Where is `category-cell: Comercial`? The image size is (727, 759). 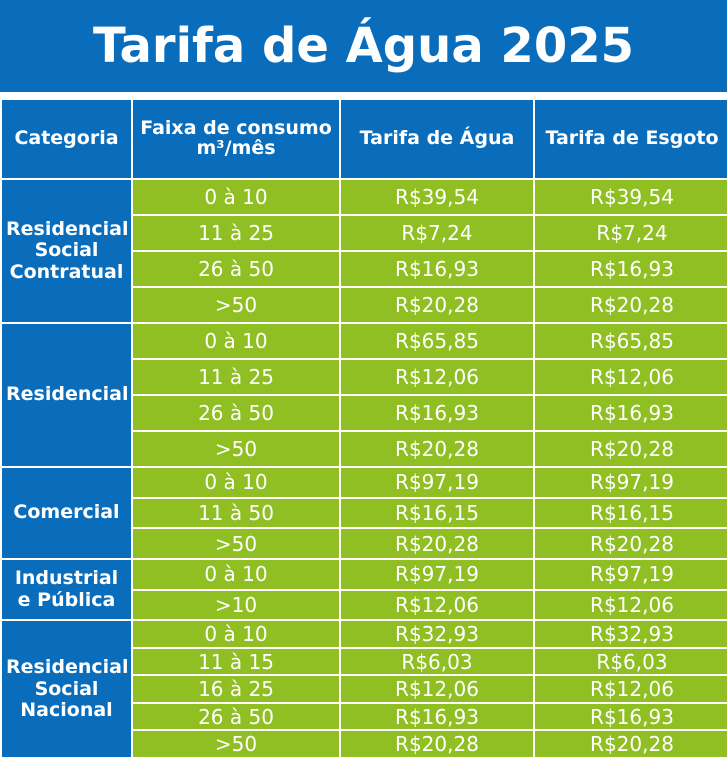
category-cell: Comercial is located at coordinates (66, 513).